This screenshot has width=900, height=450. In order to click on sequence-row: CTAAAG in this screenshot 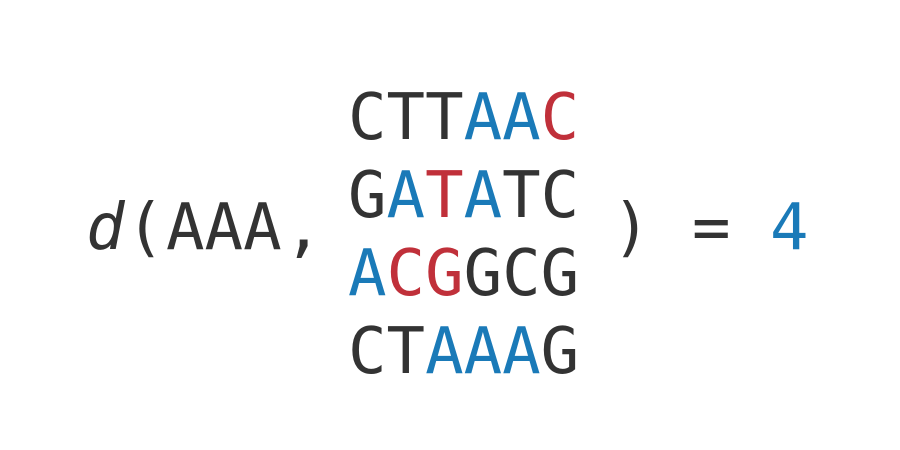, I will do `click(463, 352)`.